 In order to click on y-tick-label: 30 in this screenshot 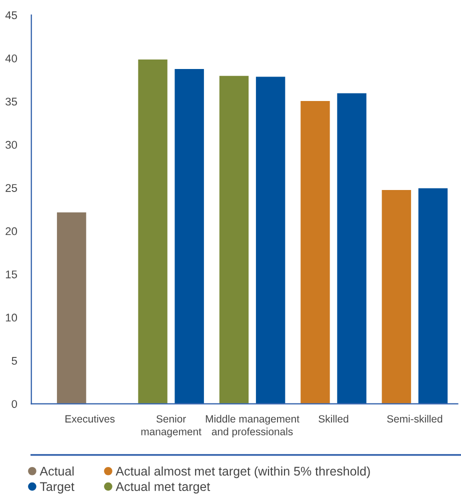, I will do `click(12, 144)`.